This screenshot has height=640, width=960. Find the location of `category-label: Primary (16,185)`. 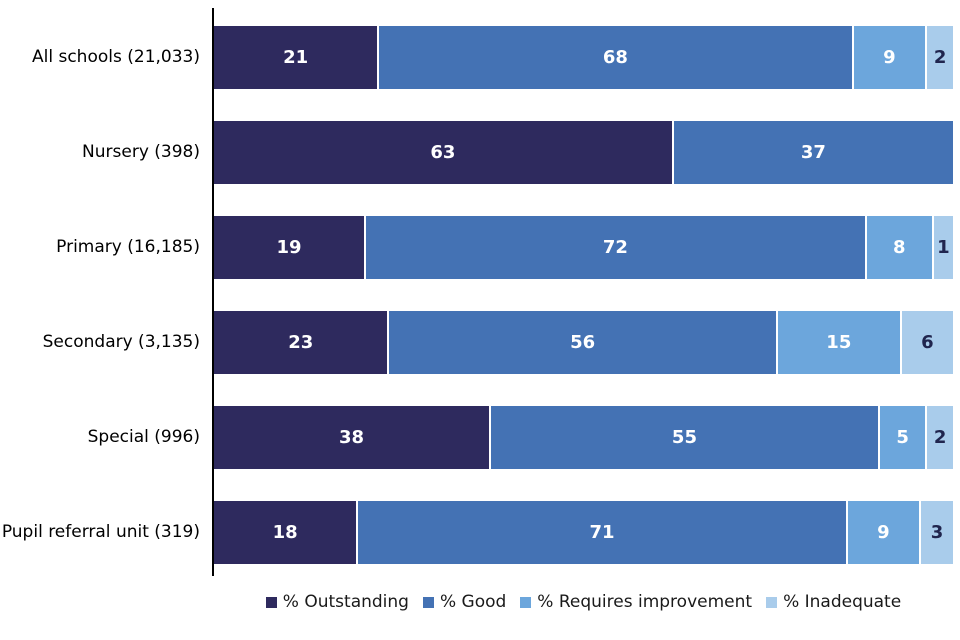

category-label: Primary (16,185) is located at coordinates (128, 247).